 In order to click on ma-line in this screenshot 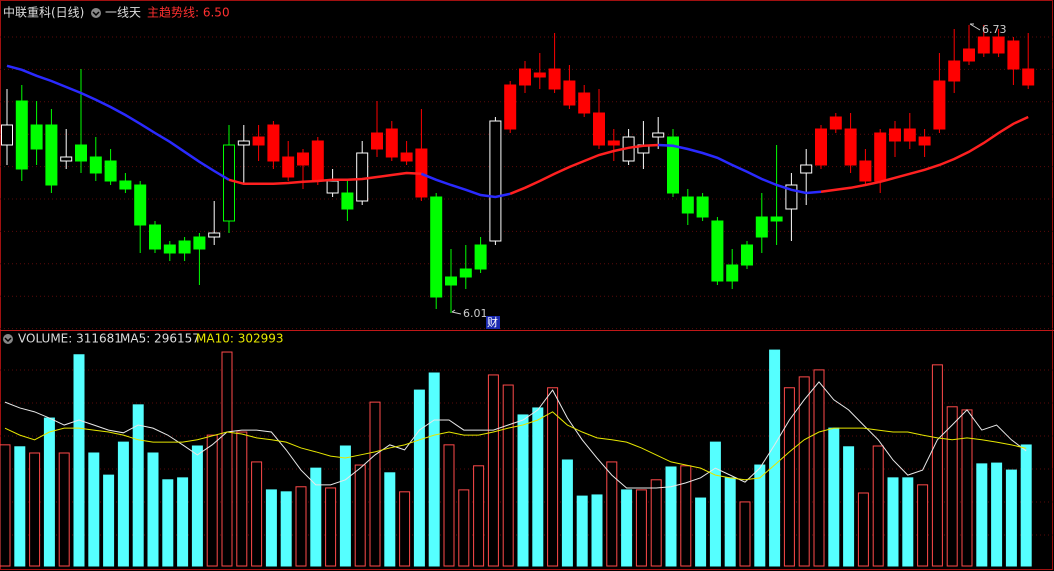, I will do `click(515, 446)`.